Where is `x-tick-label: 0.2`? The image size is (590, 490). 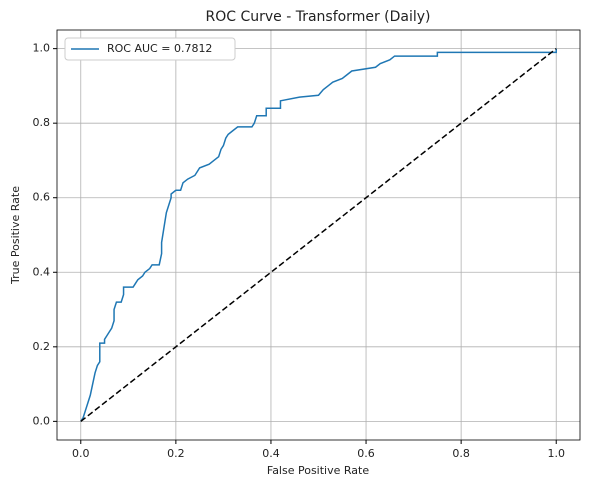 x-tick-label: 0.2 is located at coordinates (176, 453).